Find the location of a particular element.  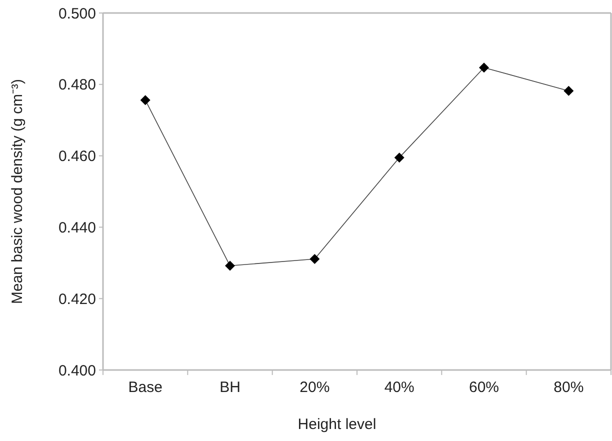

y-tick-label: 0.440 is located at coordinates (77, 227).